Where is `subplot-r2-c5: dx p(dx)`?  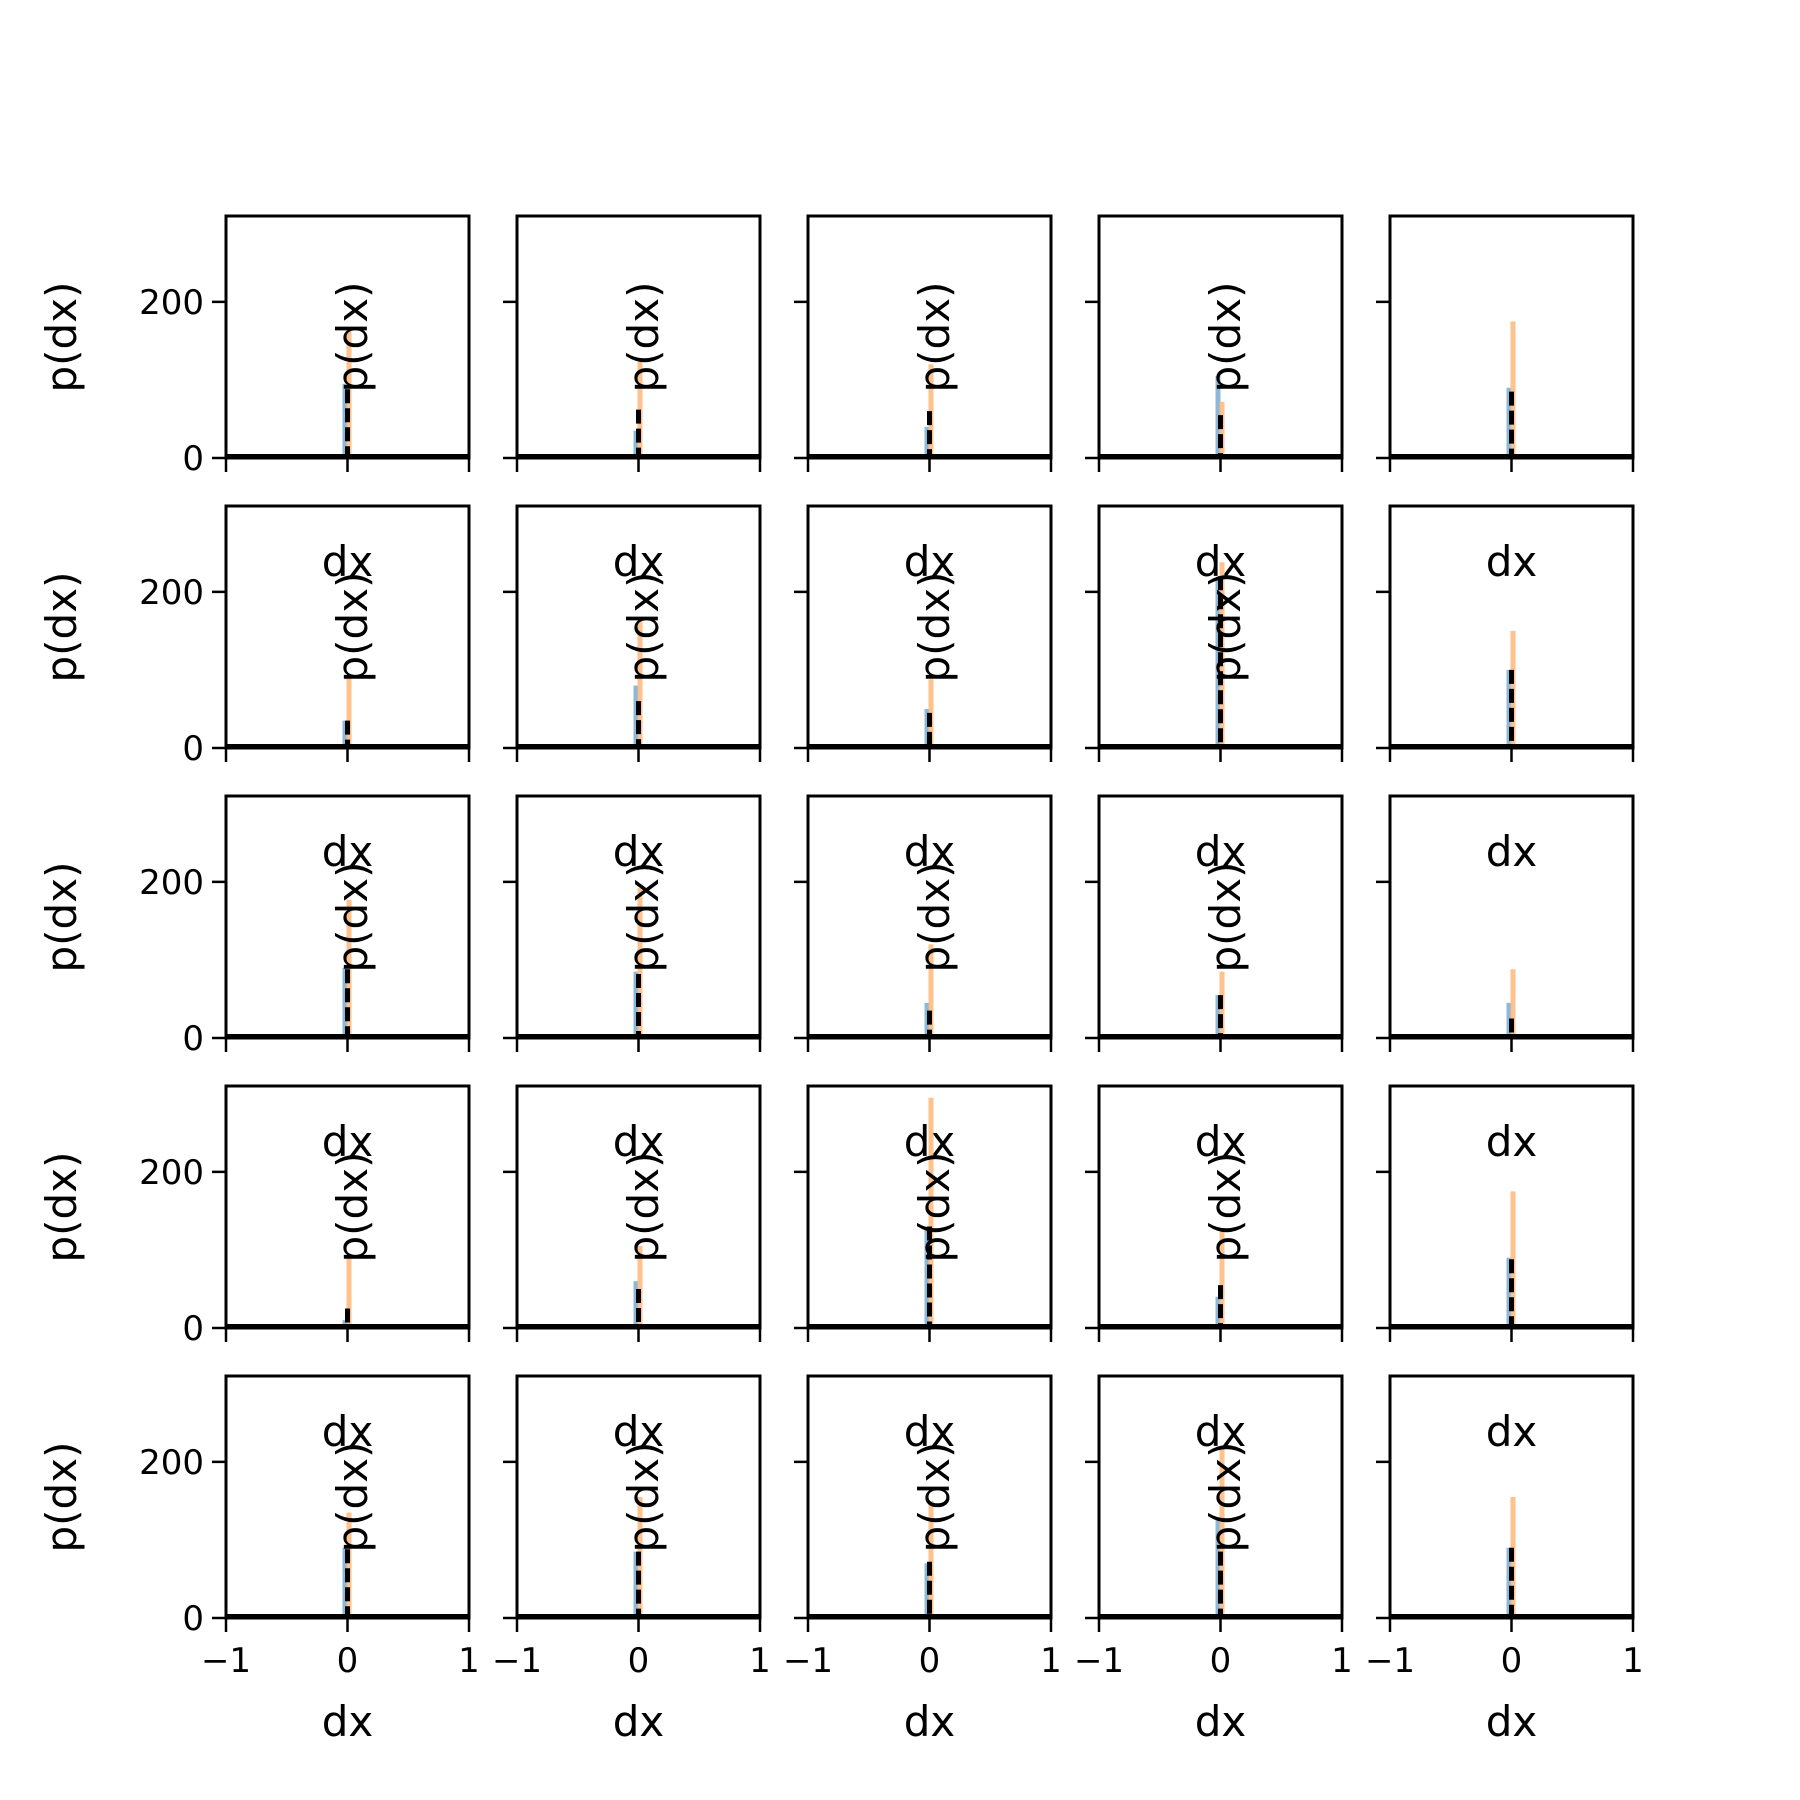
subplot-r2-c5: dx p(dx) is located at coordinates (1418, 690).